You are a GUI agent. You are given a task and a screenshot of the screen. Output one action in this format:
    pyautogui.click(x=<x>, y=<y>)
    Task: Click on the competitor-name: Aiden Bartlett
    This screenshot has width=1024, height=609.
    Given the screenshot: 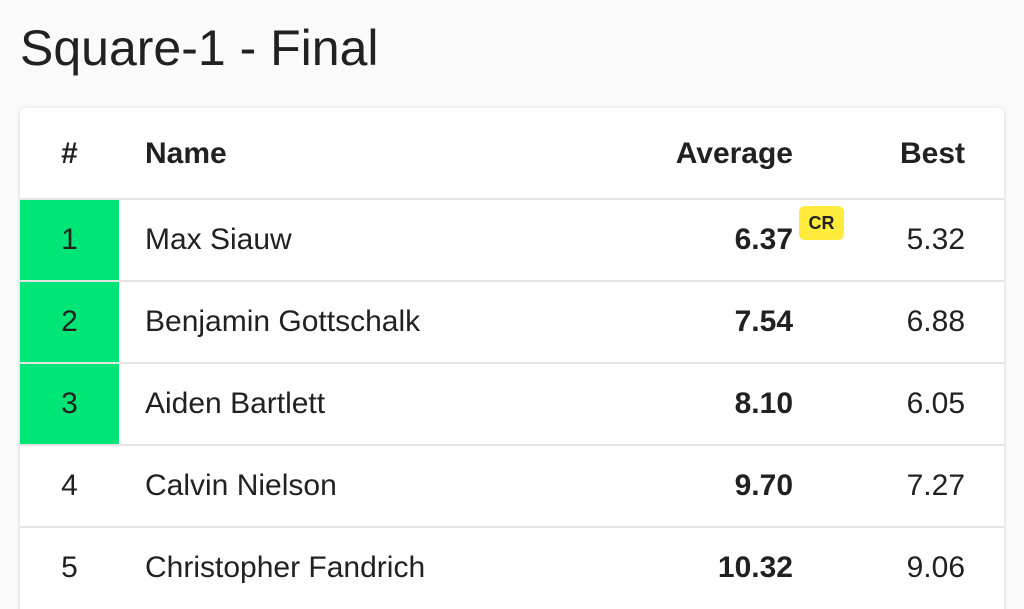 What is the action you would take?
    pyautogui.click(x=235, y=403)
    